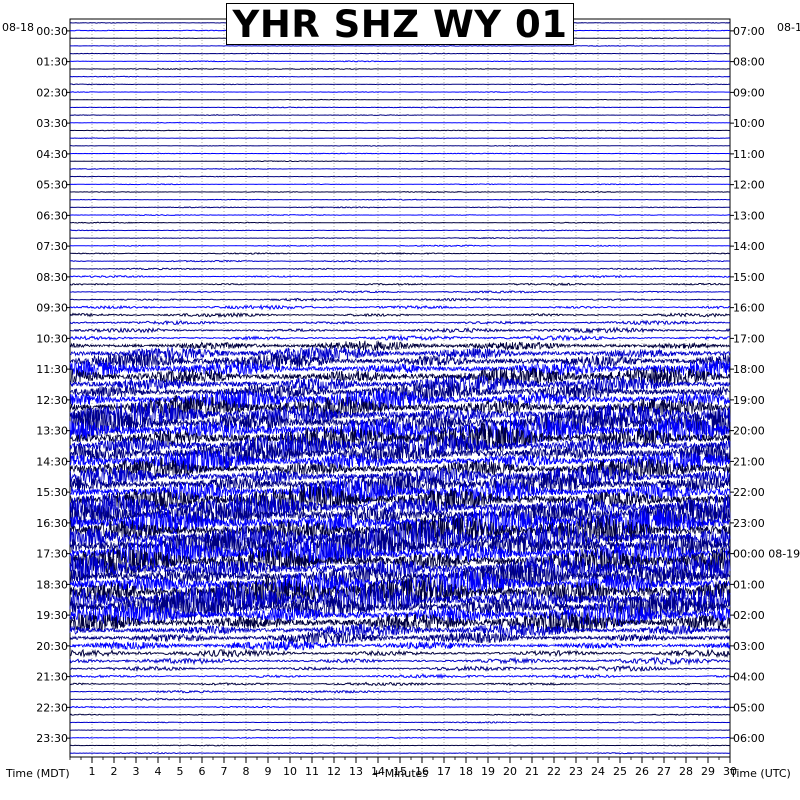 This screenshot has height=800, width=800. Describe the element at coordinates (378, 771) in the screenshot. I see `x-tick-label: 14` at that location.